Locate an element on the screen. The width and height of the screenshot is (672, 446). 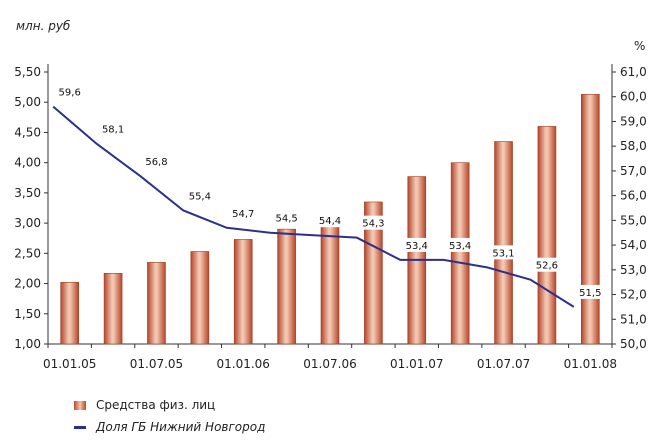
right-tick-label: 50,0 is located at coordinates (633, 344).